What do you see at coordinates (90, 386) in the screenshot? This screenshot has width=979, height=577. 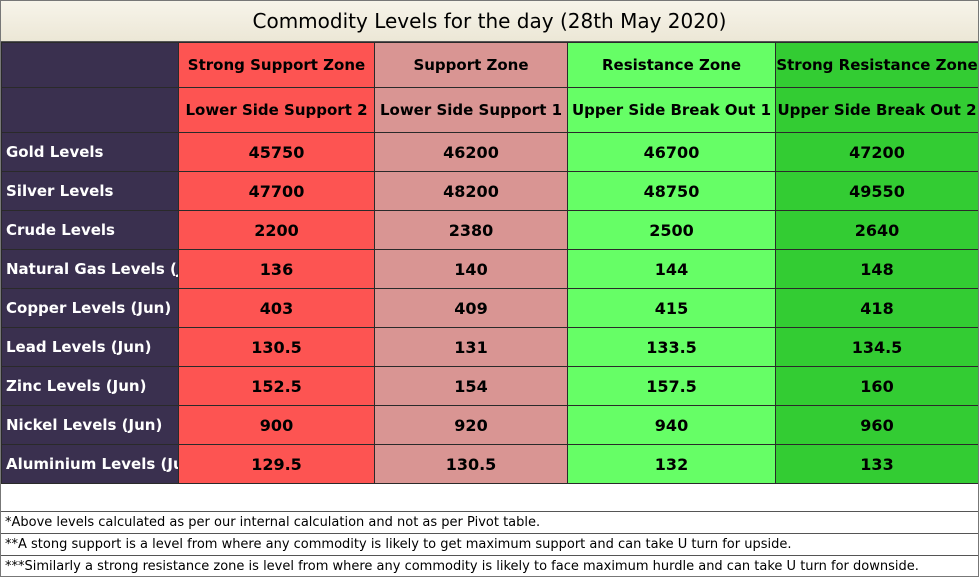 I see `row-label: Zinc Levels (Jun)` at bounding box center [90, 386].